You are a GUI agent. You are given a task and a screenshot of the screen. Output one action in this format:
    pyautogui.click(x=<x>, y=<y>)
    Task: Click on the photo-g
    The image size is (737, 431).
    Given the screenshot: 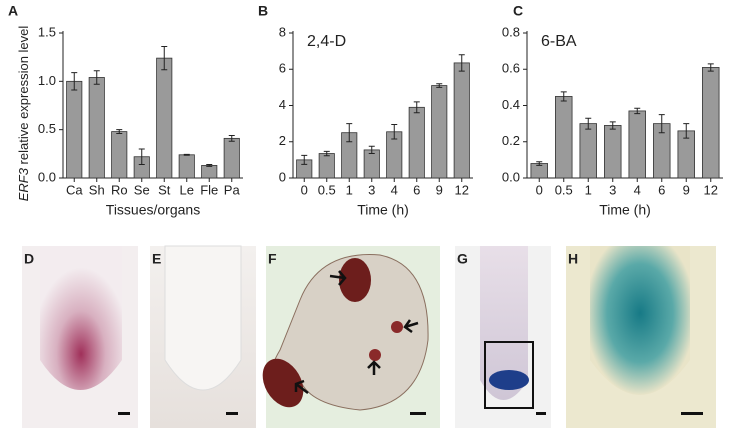 What is the action you would take?
    pyautogui.click(x=503, y=337)
    